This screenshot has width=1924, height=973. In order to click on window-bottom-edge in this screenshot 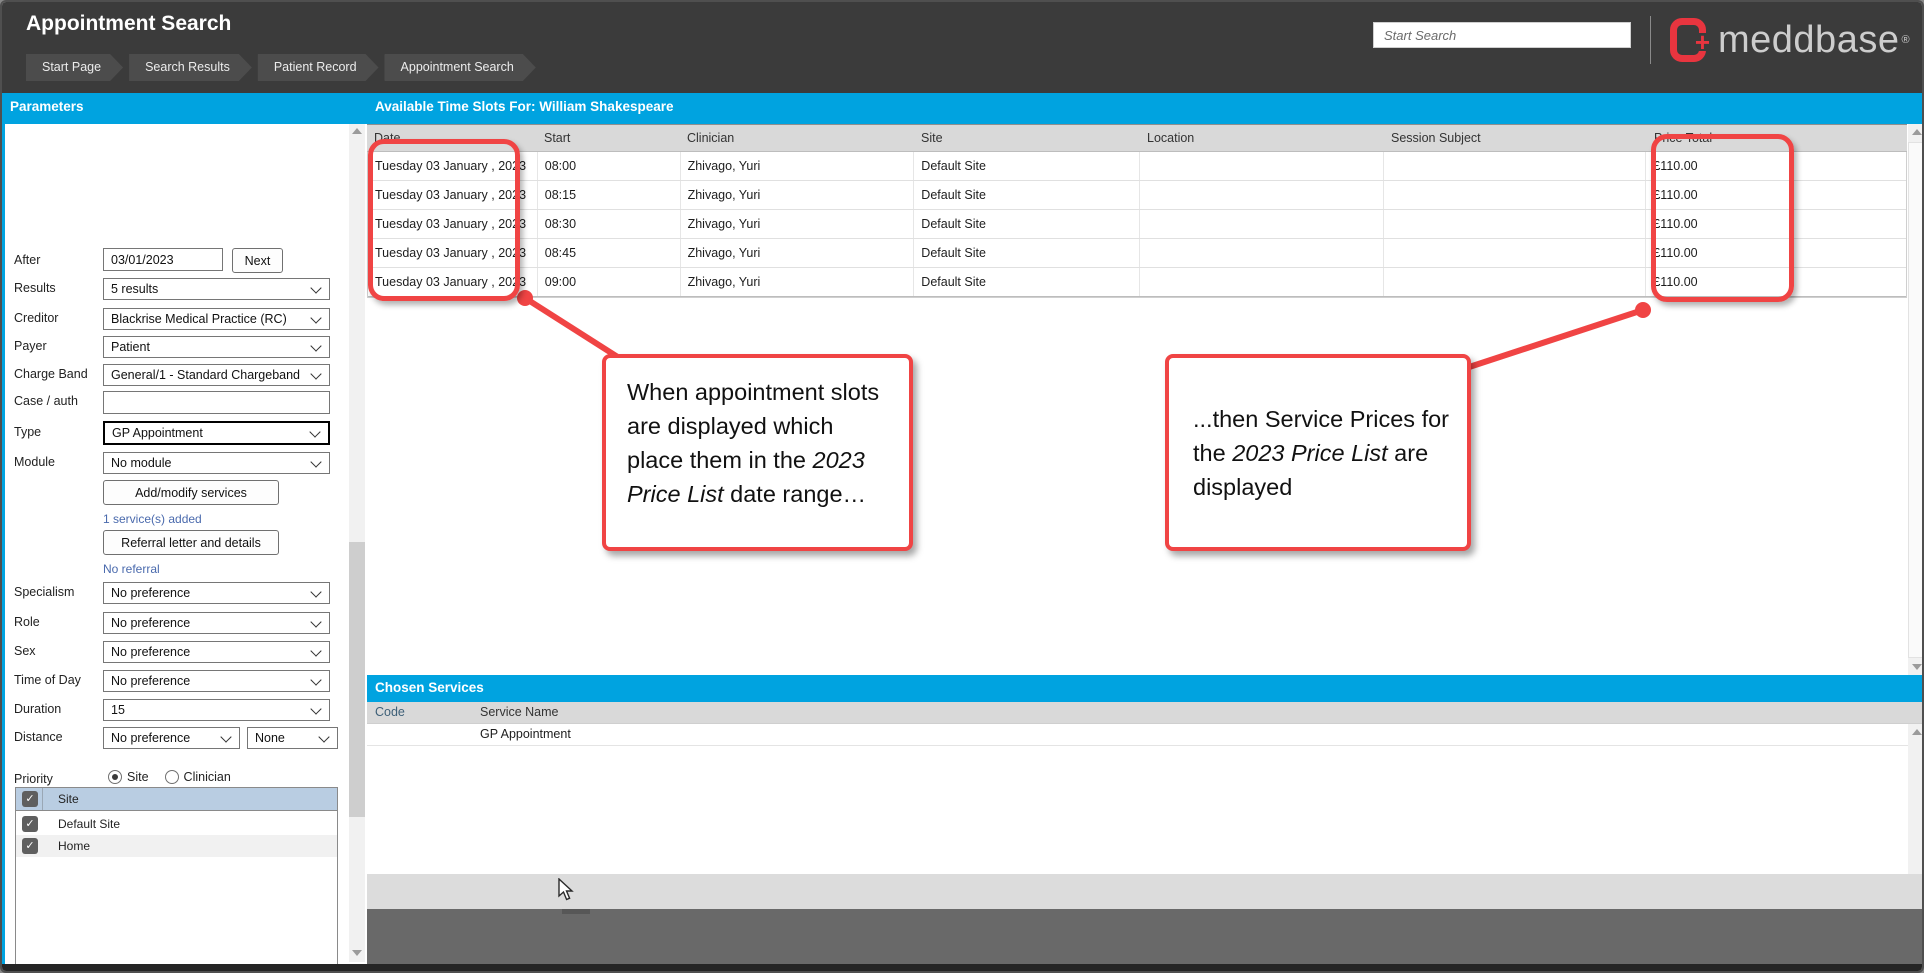, I will do `click(962, 967)`.